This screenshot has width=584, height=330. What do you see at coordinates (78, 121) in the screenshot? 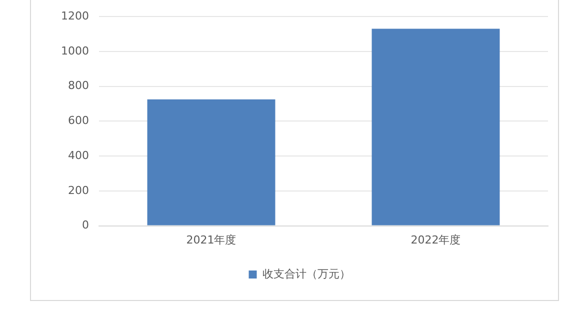
I see `y-tick-label: 600` at bounding box center [78, 121].